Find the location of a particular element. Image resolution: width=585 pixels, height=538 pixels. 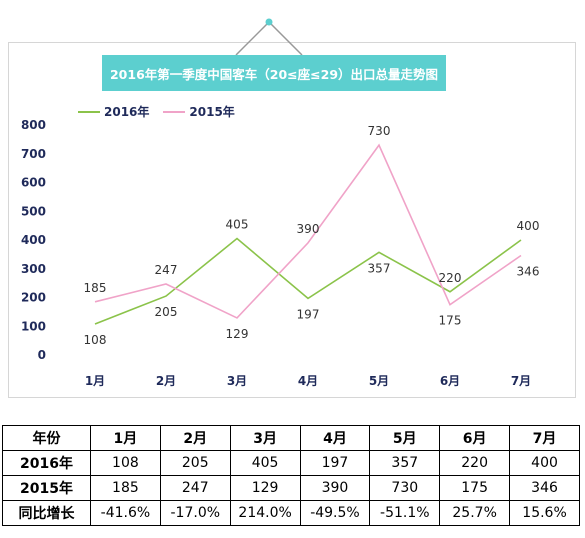

table-cell: -51.1% is located at coordinates (405, 513).